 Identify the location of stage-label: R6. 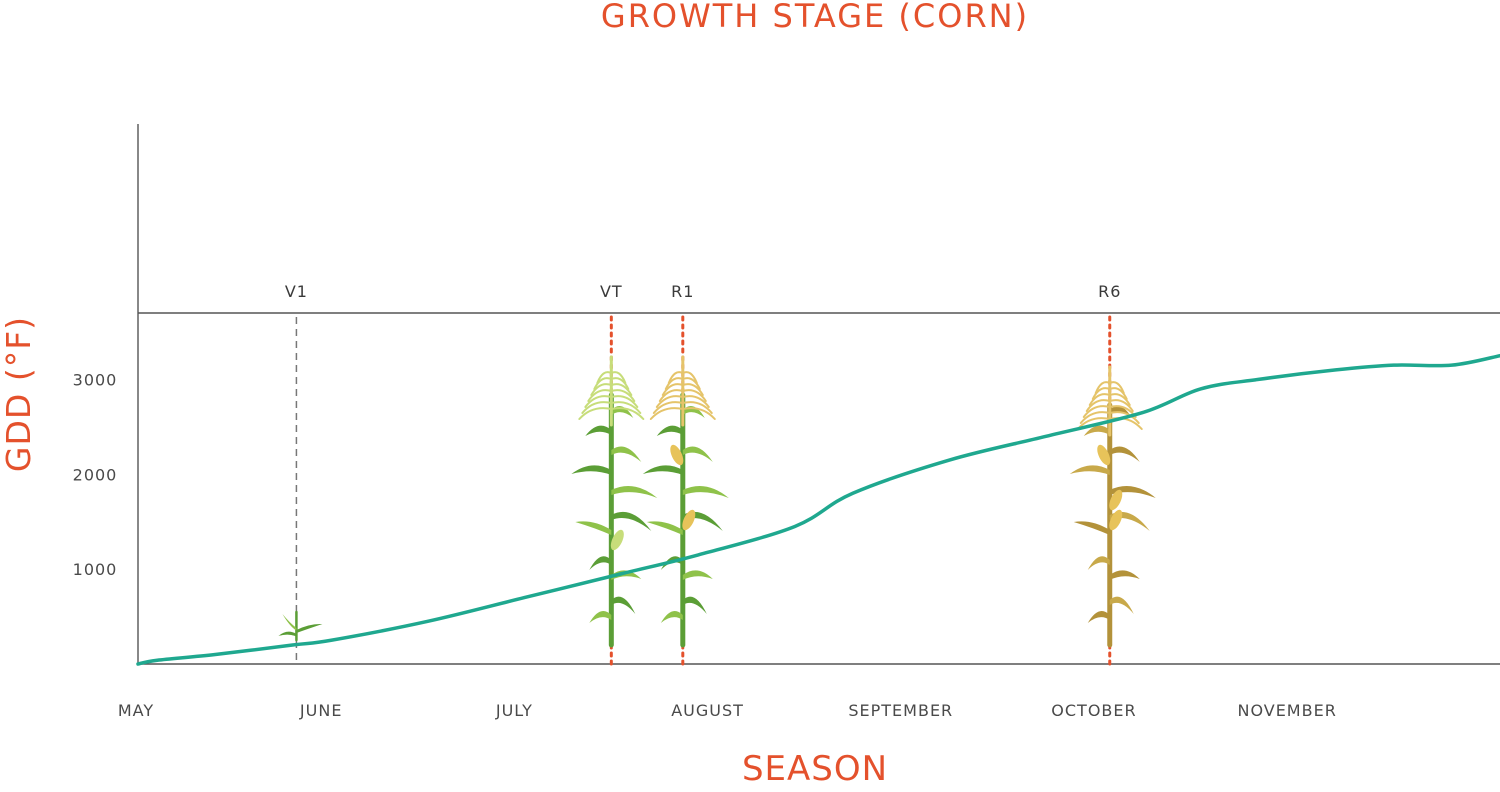
(1109, 291).